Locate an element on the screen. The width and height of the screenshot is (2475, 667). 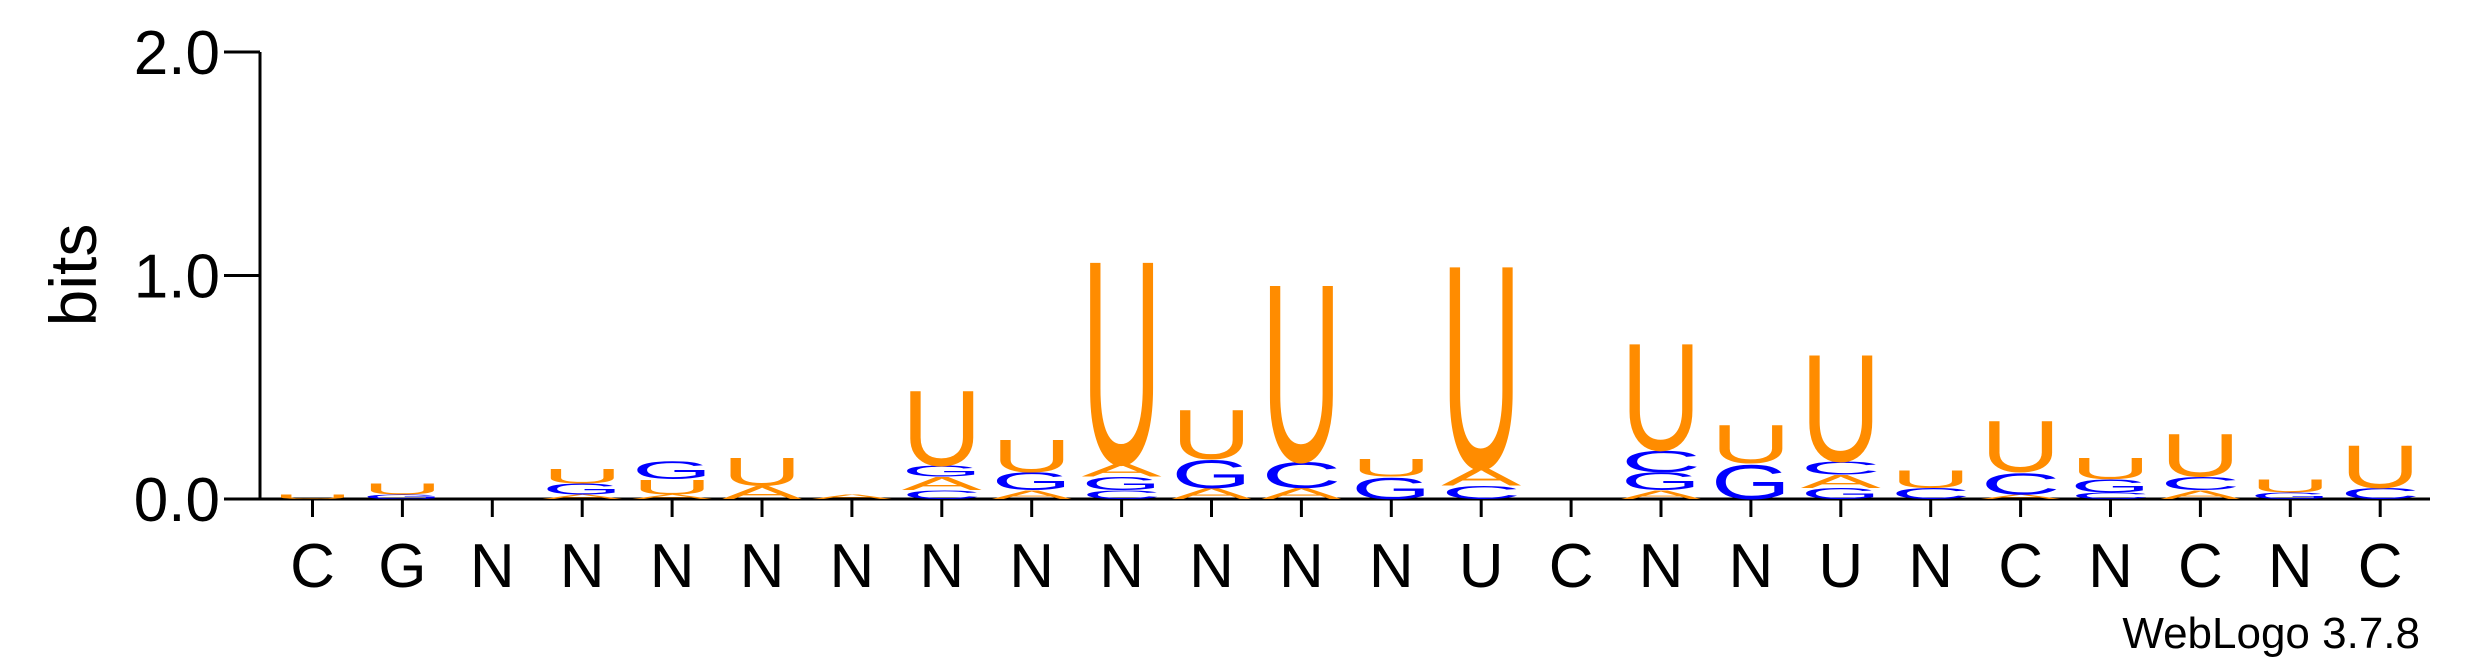
watermark: WebLogo 3.7.8 is located at coordinates (2271, 633).